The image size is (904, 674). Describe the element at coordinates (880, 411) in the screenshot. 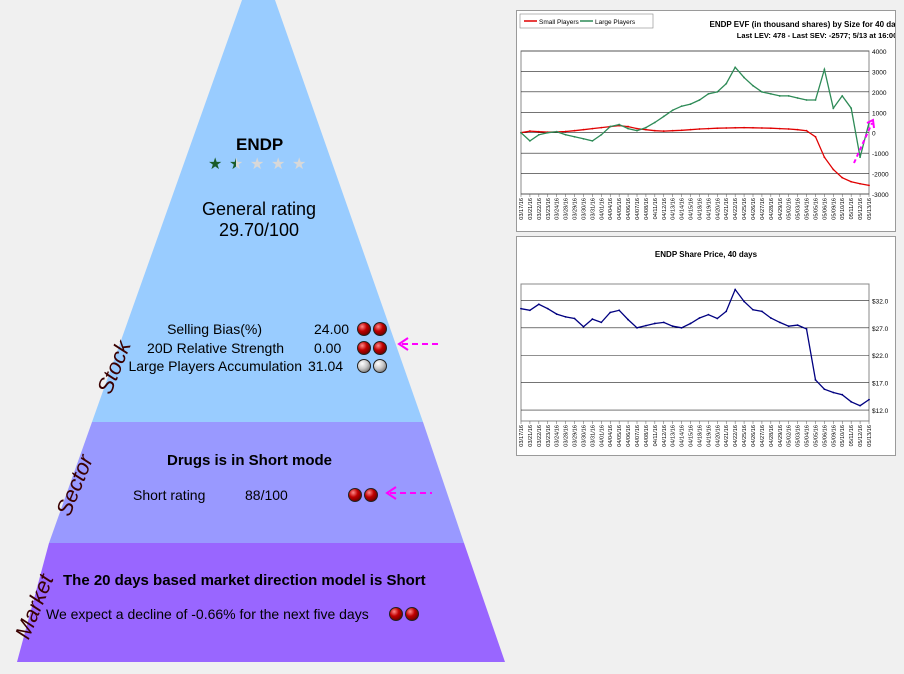

I see `y-tick-label: $12.0` at that location.